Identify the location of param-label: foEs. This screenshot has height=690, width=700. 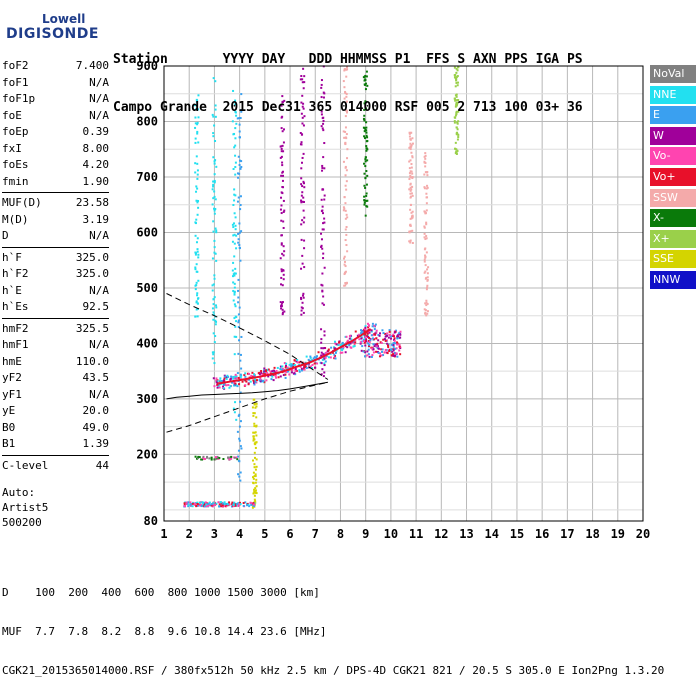
(15, 164).